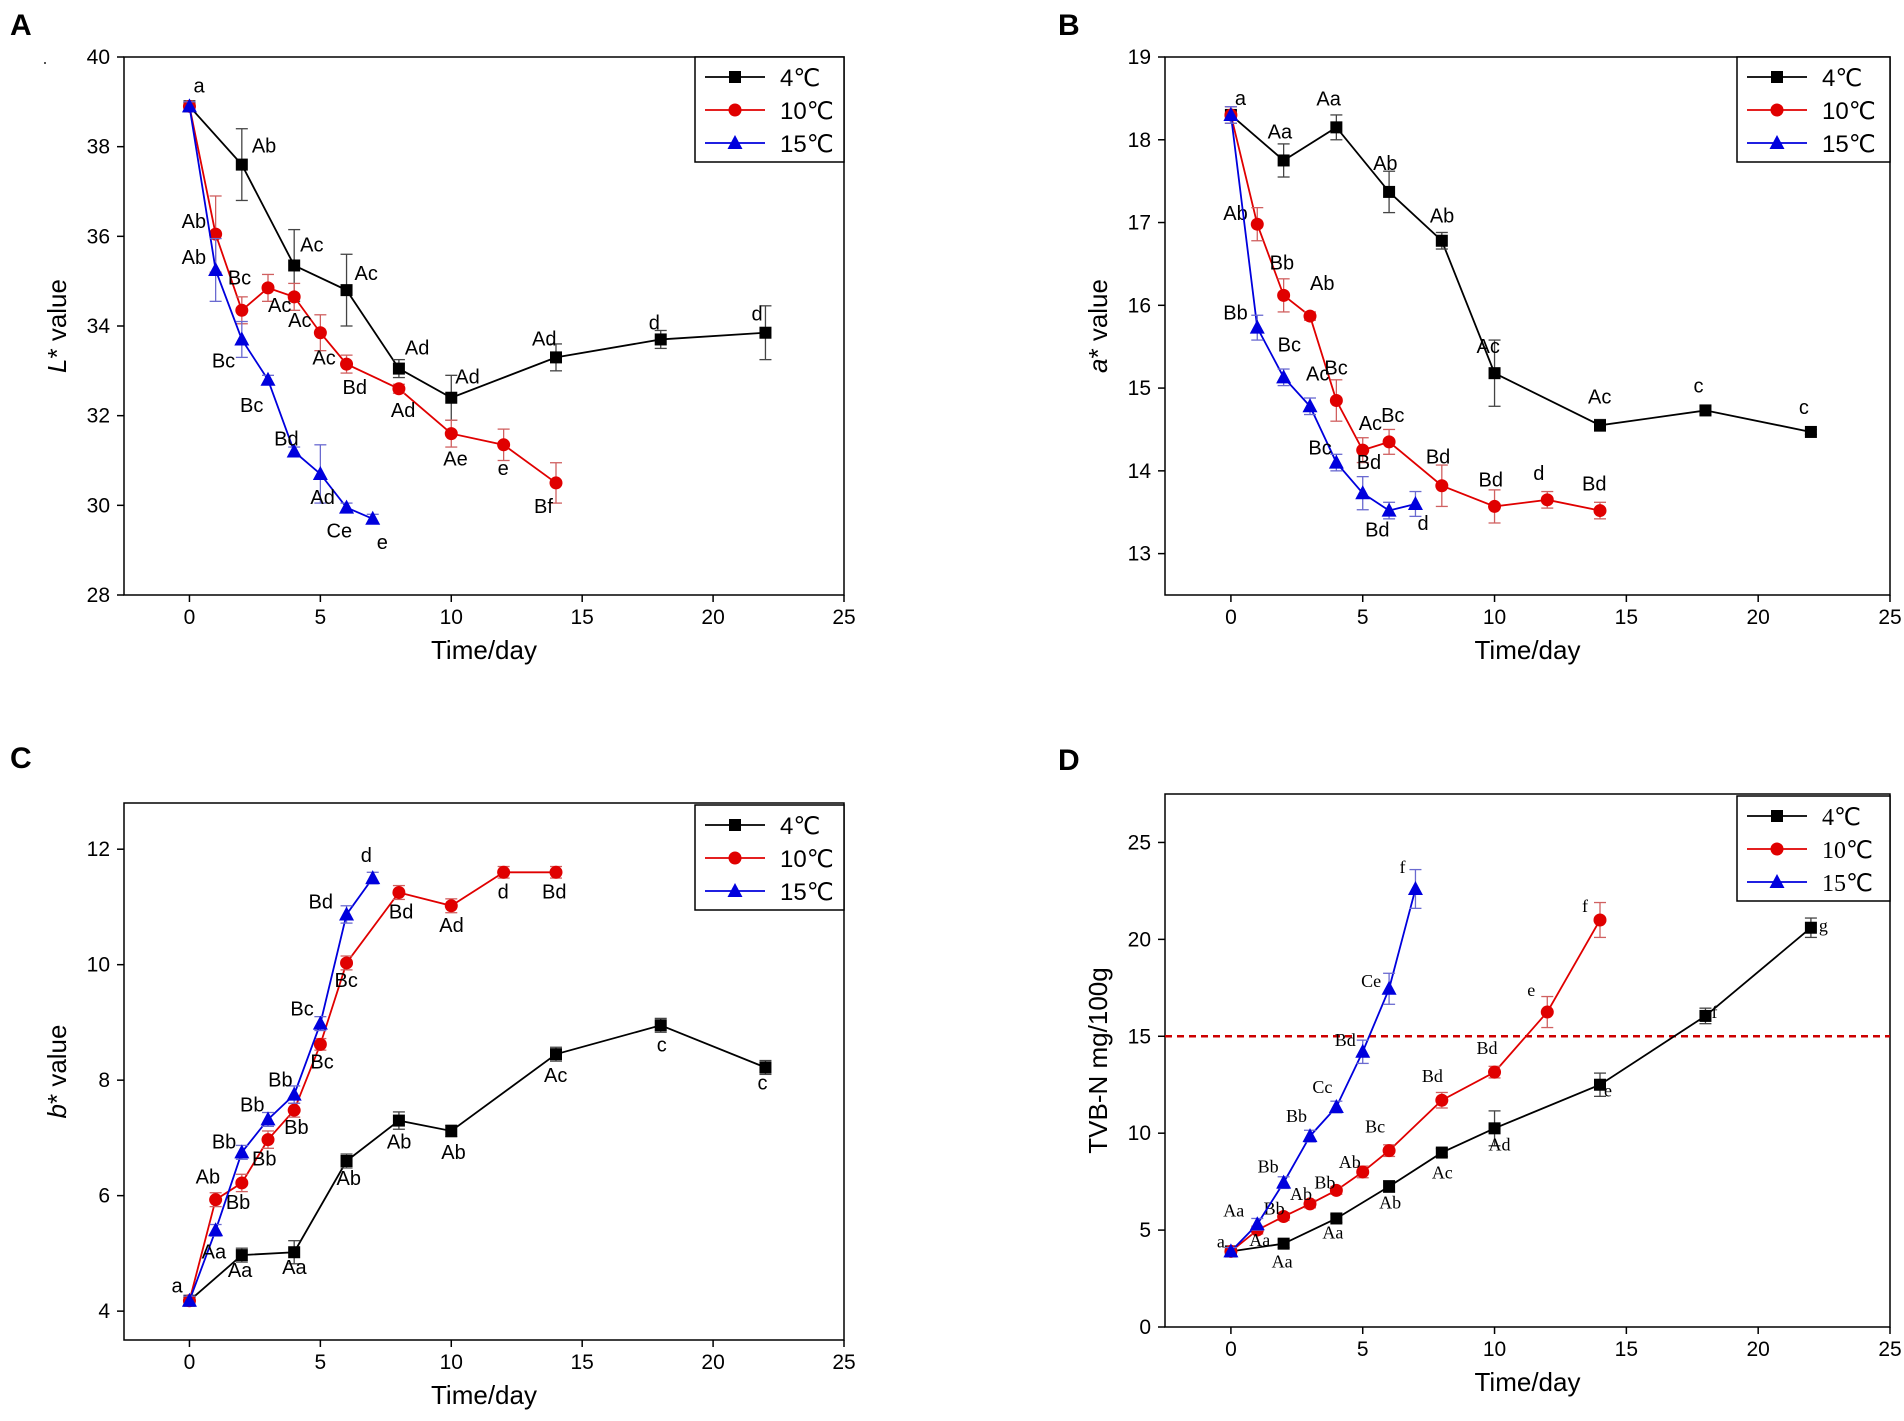  Describe the element at coordinates (21, 758) in the screenshot. I see `panel-letter: C` at that location.